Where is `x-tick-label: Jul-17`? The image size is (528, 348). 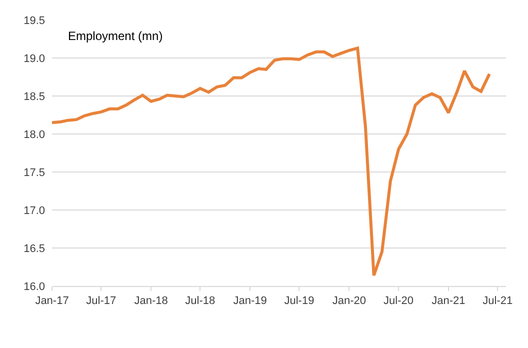 x-tick-label: Jul-17 is located at coordinates (101, 301).